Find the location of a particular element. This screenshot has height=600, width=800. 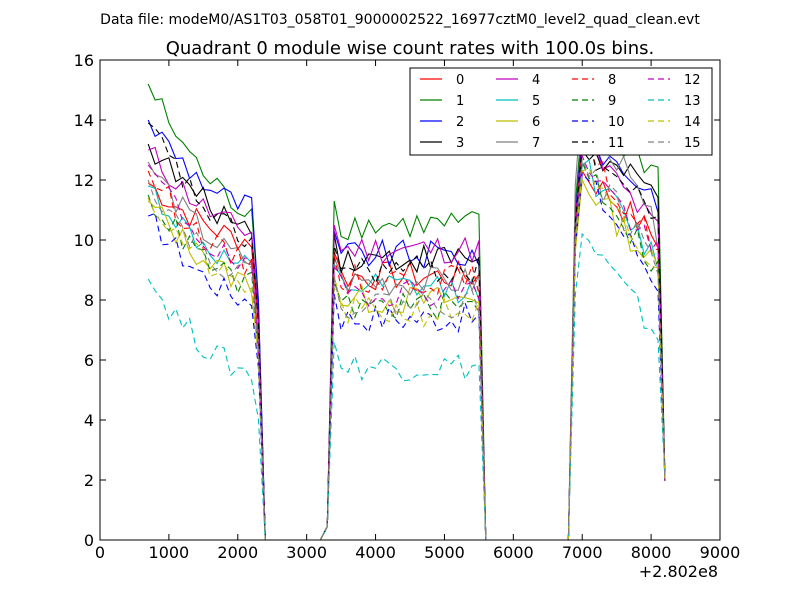

legend-label: 14 is located at coordinates (692, 122).